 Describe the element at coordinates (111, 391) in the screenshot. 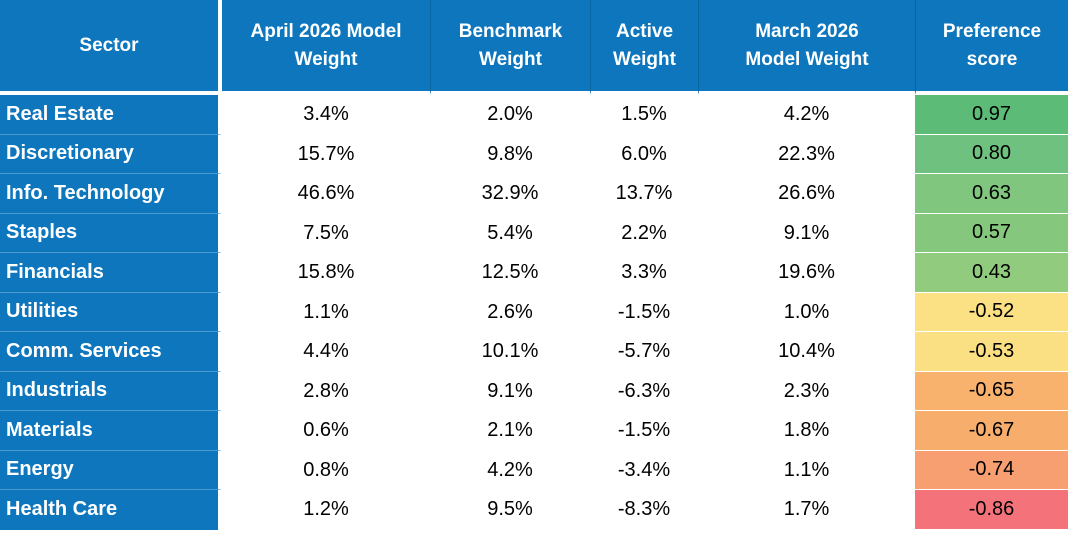

I see `sector-cell: Industrials` at that location.